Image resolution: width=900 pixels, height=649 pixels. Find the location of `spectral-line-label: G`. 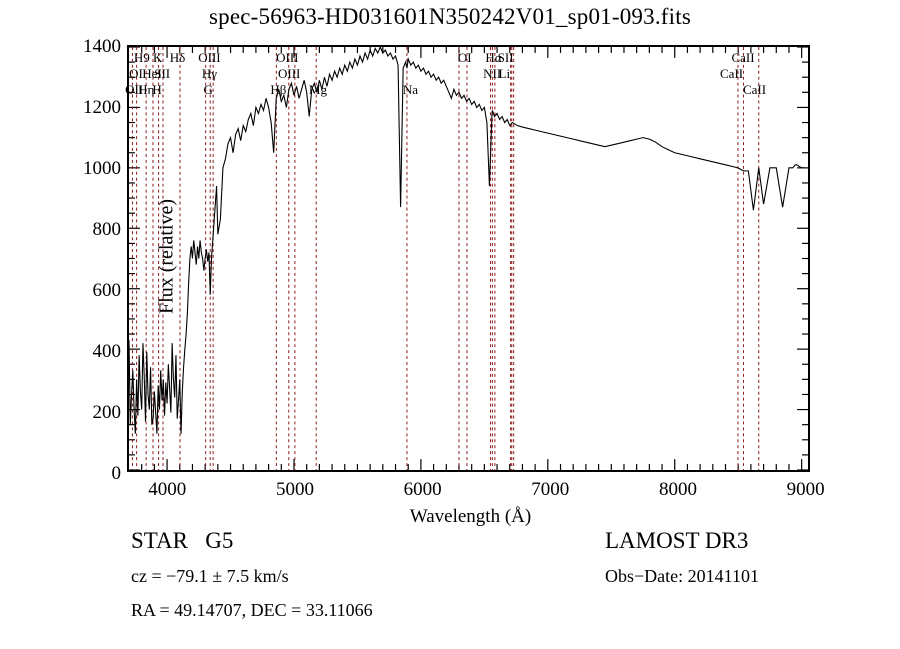

spectral-line-label: G is located at coordinates (208, 89).